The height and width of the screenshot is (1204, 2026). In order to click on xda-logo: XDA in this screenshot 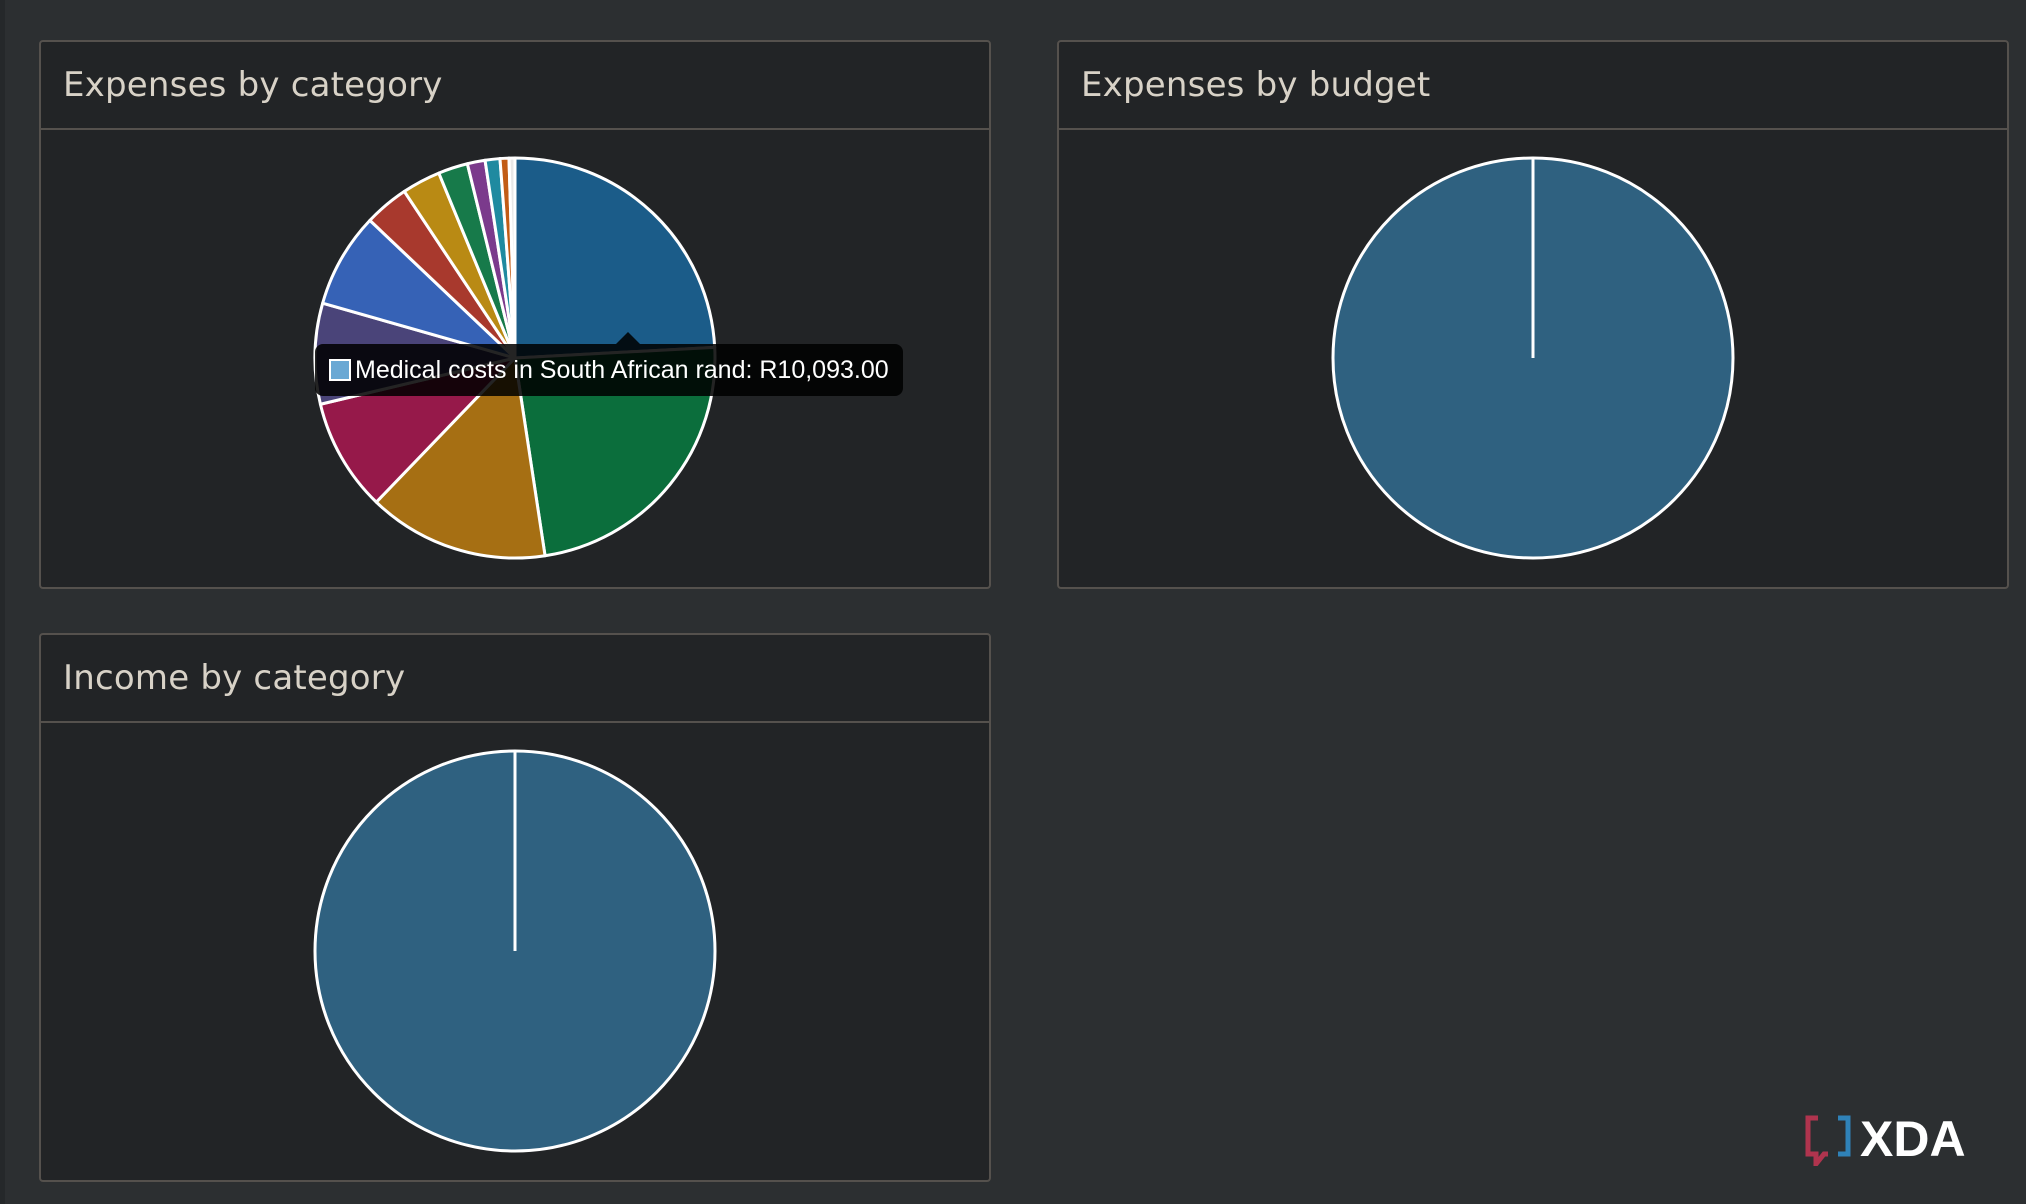, I will do `click(1885, 1138)`.